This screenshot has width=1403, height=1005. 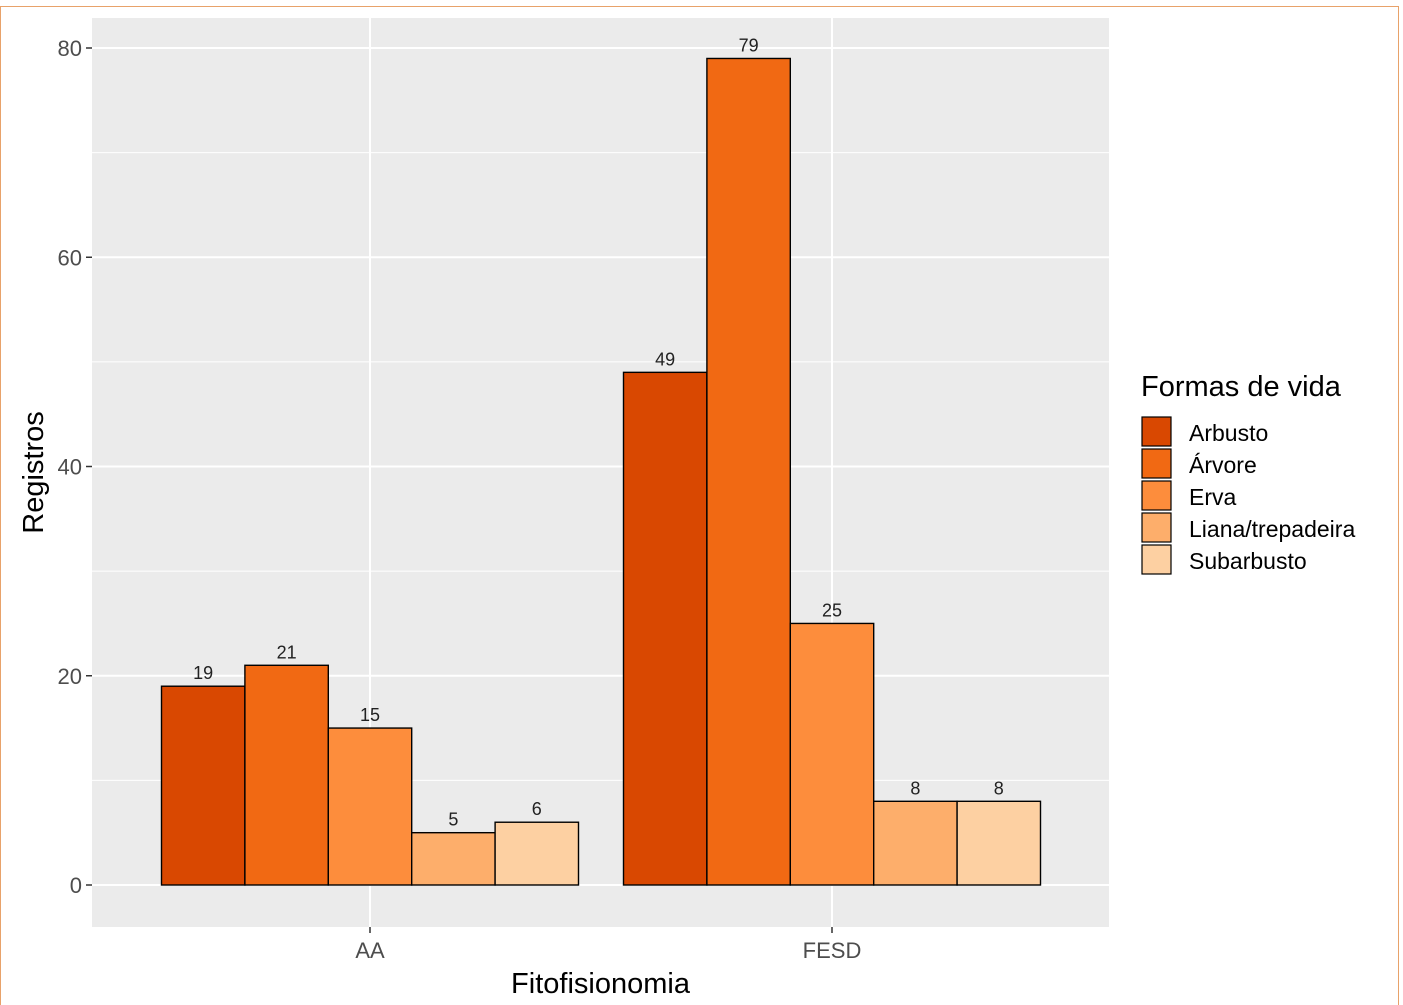 I want to click on legend-label: Arbusto, so click(x=1228, y=433).